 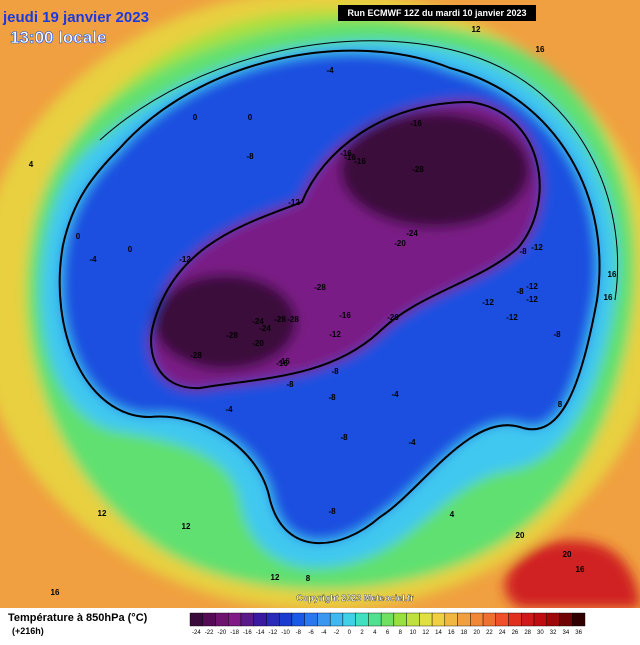 I want to click on contour-label: 0, so click(x=130, y=249).